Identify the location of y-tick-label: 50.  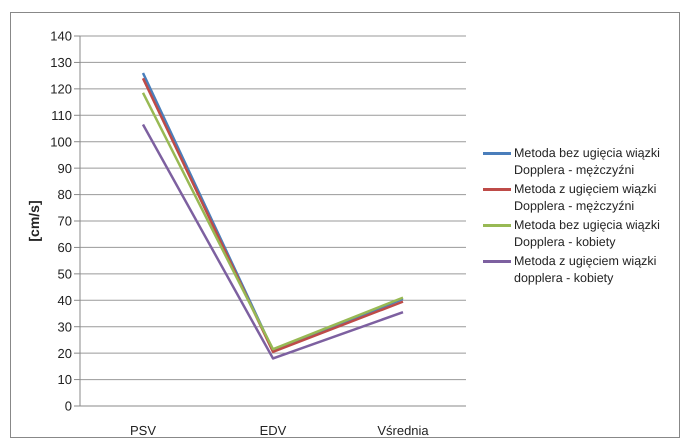
(65, 274).